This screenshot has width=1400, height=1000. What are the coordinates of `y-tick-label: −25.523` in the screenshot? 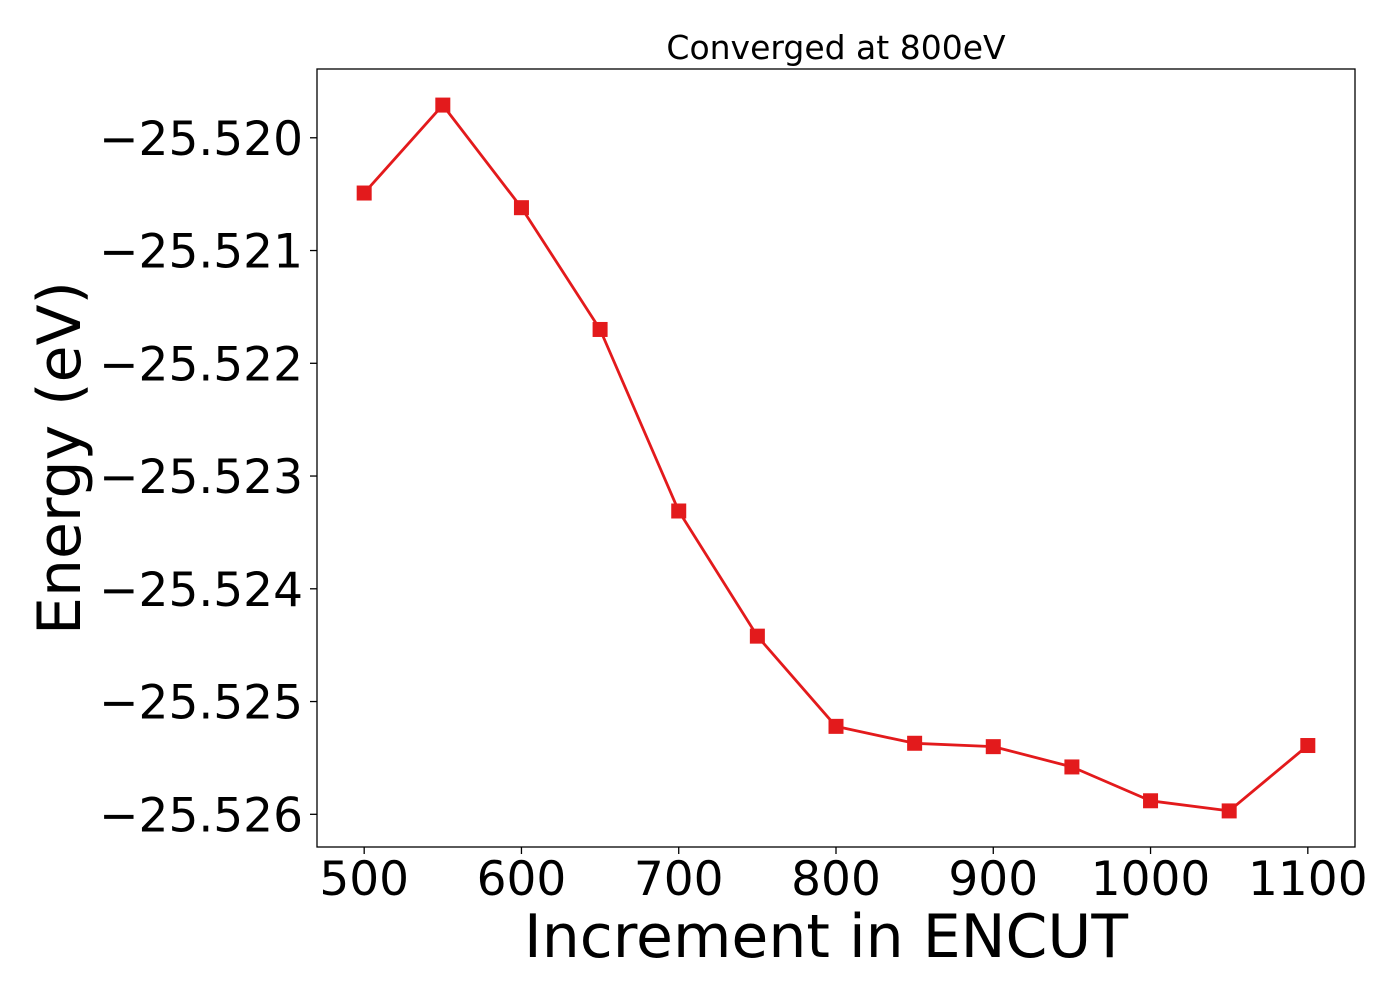 It's located at (201, 477).